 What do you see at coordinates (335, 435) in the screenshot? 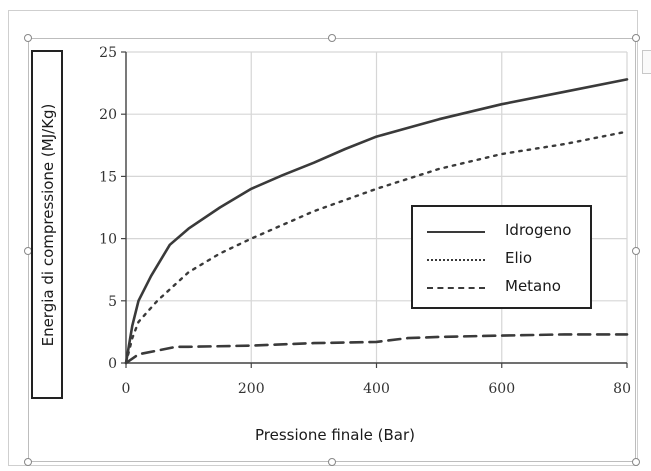
I see `x-axis-label: Pressione finale (Bar)` at bounding box center [335, 435].